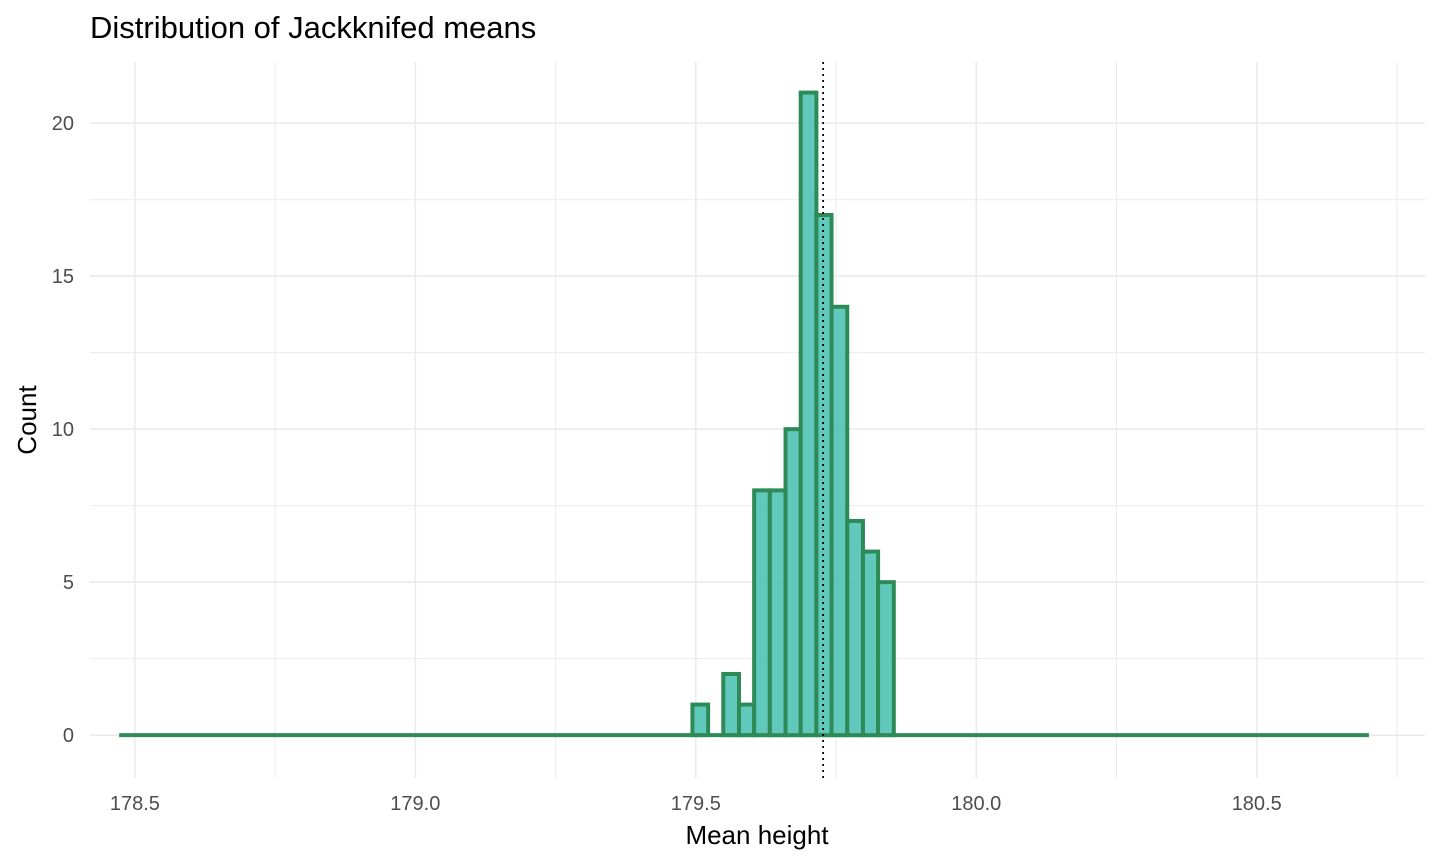  What do you see at coordinates (68, 583) in the screenshot?
I see `y-tick-label: 5` at bounding box center [68, 583].